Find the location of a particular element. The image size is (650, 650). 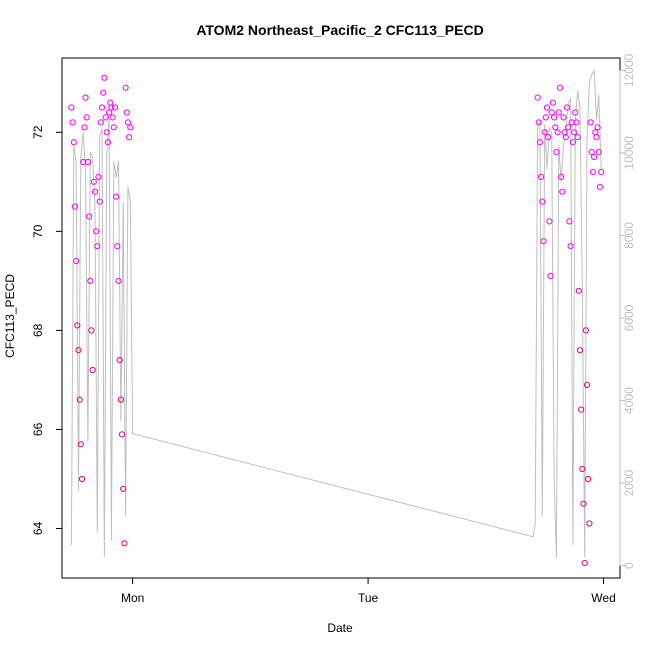

chart-title: ATOM2 Northeast_Pacific_2 CFC113_PECD is located at coordinates (339, 30).